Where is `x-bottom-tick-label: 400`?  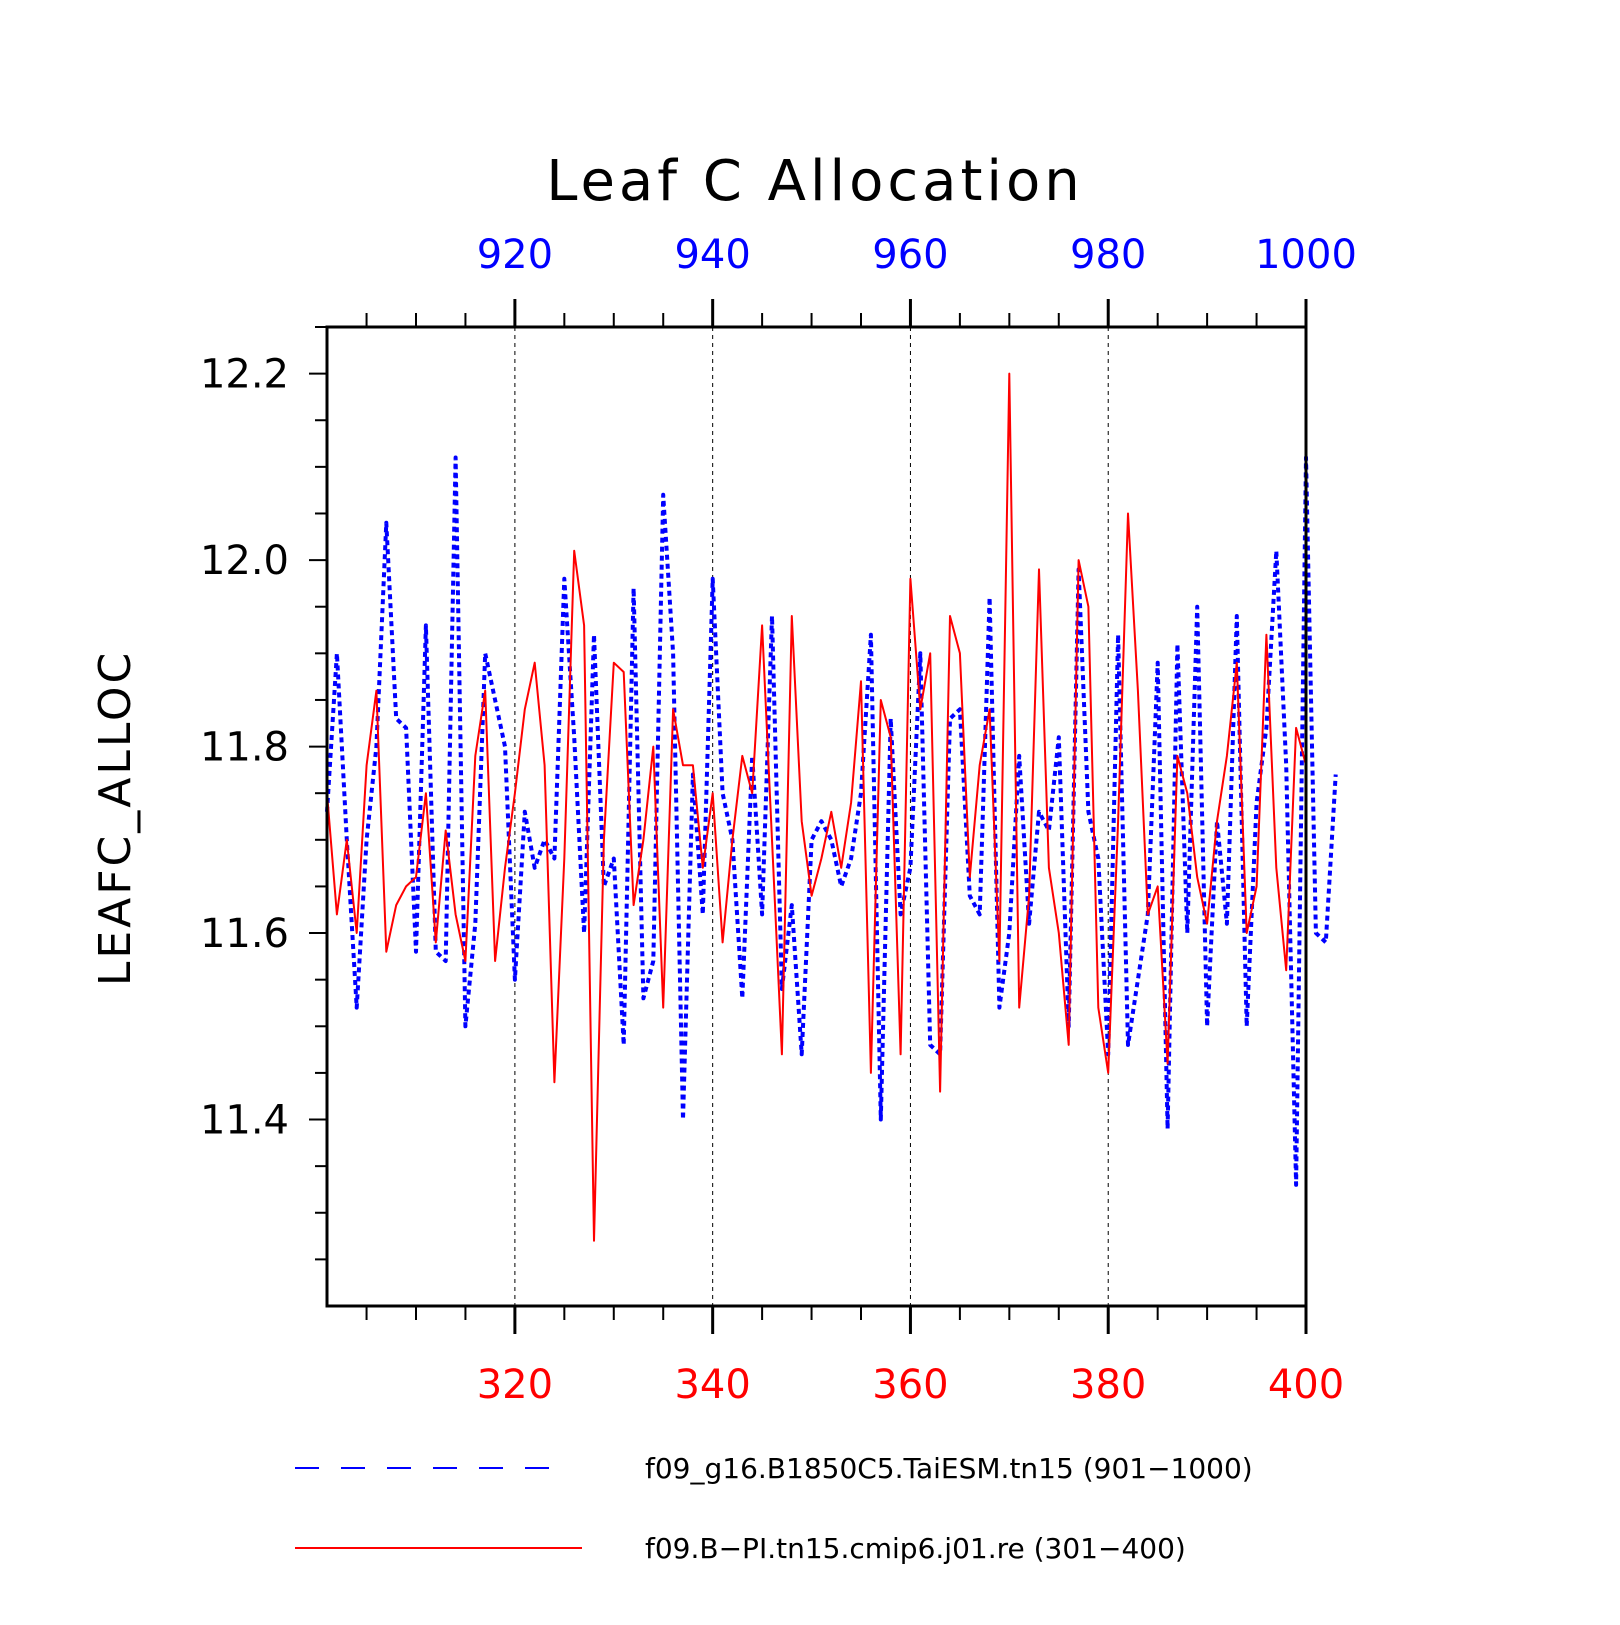 x-bottom-tick-label: 400 is located at coordinates (1306, 1385).